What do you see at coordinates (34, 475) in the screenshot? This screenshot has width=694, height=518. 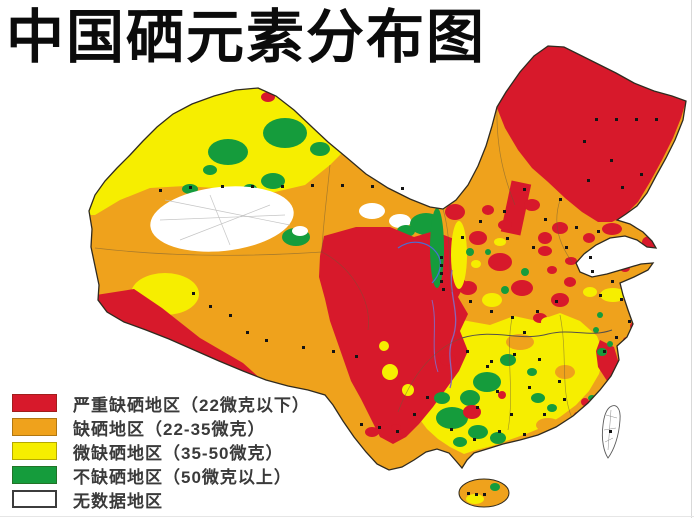 I see `legend-swatch-non-deficient` at bounding box center [34, 475].